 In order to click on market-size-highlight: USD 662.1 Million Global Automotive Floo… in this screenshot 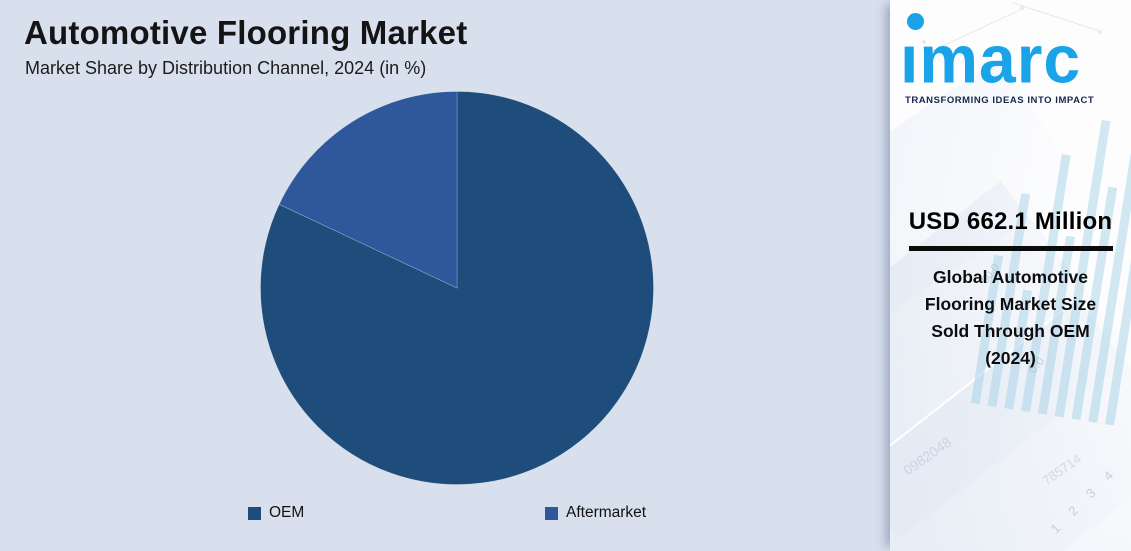, I will do `click(1010, 290)`.